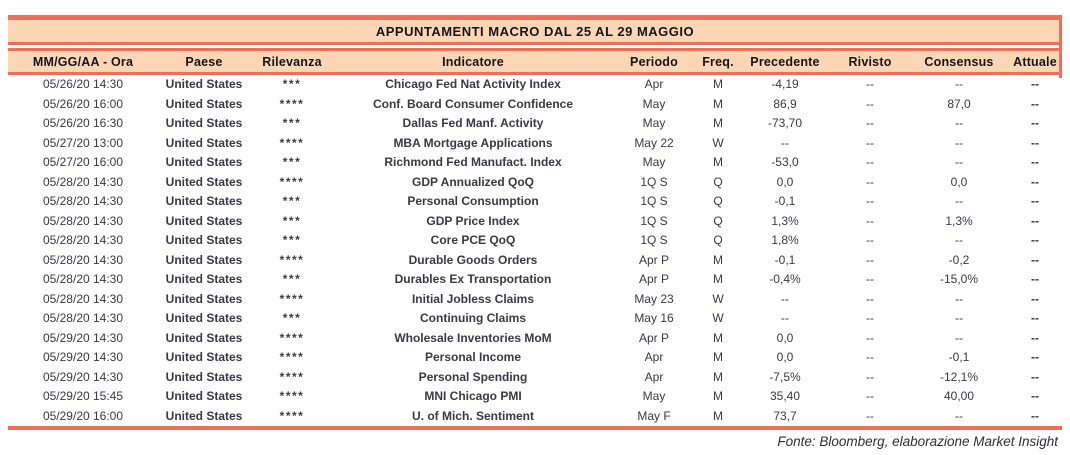 The height and width of the screenshot is (455, 1070). What do you see at coordinates (959, 181) in the screenshot?
I see `cell-consensus: 0,0` at bounding box center [959, 181].